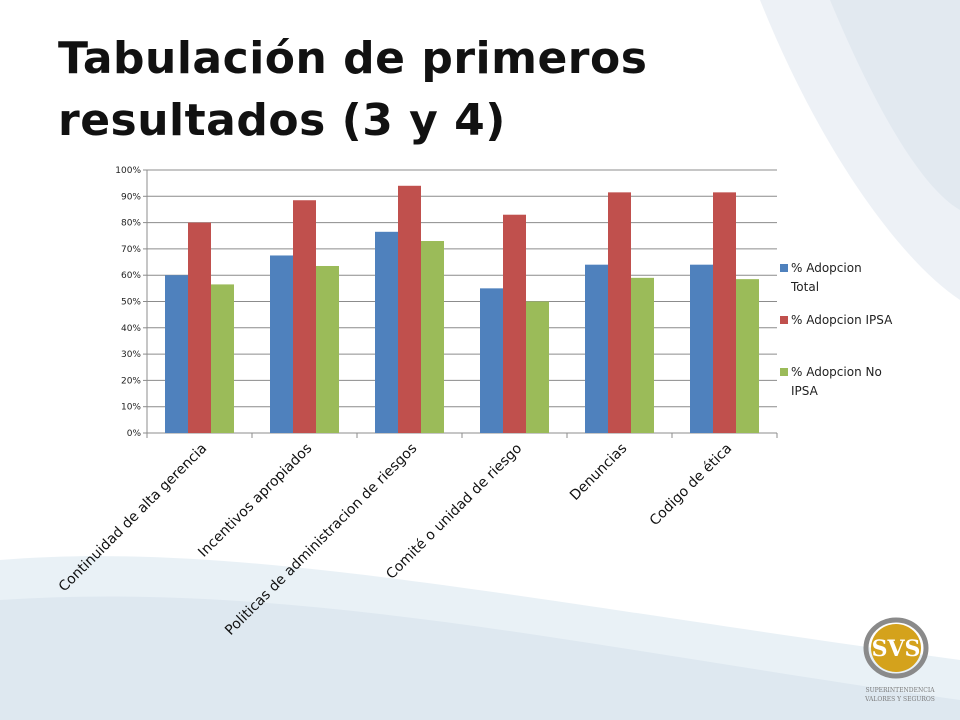 The height and width of the screenshot is (720, 960). What do you see at coordinates (321, 540) in the screenshot?
I see `x-category-label: Politicas de administracion de riesgos` at bounding box center [321, 540].